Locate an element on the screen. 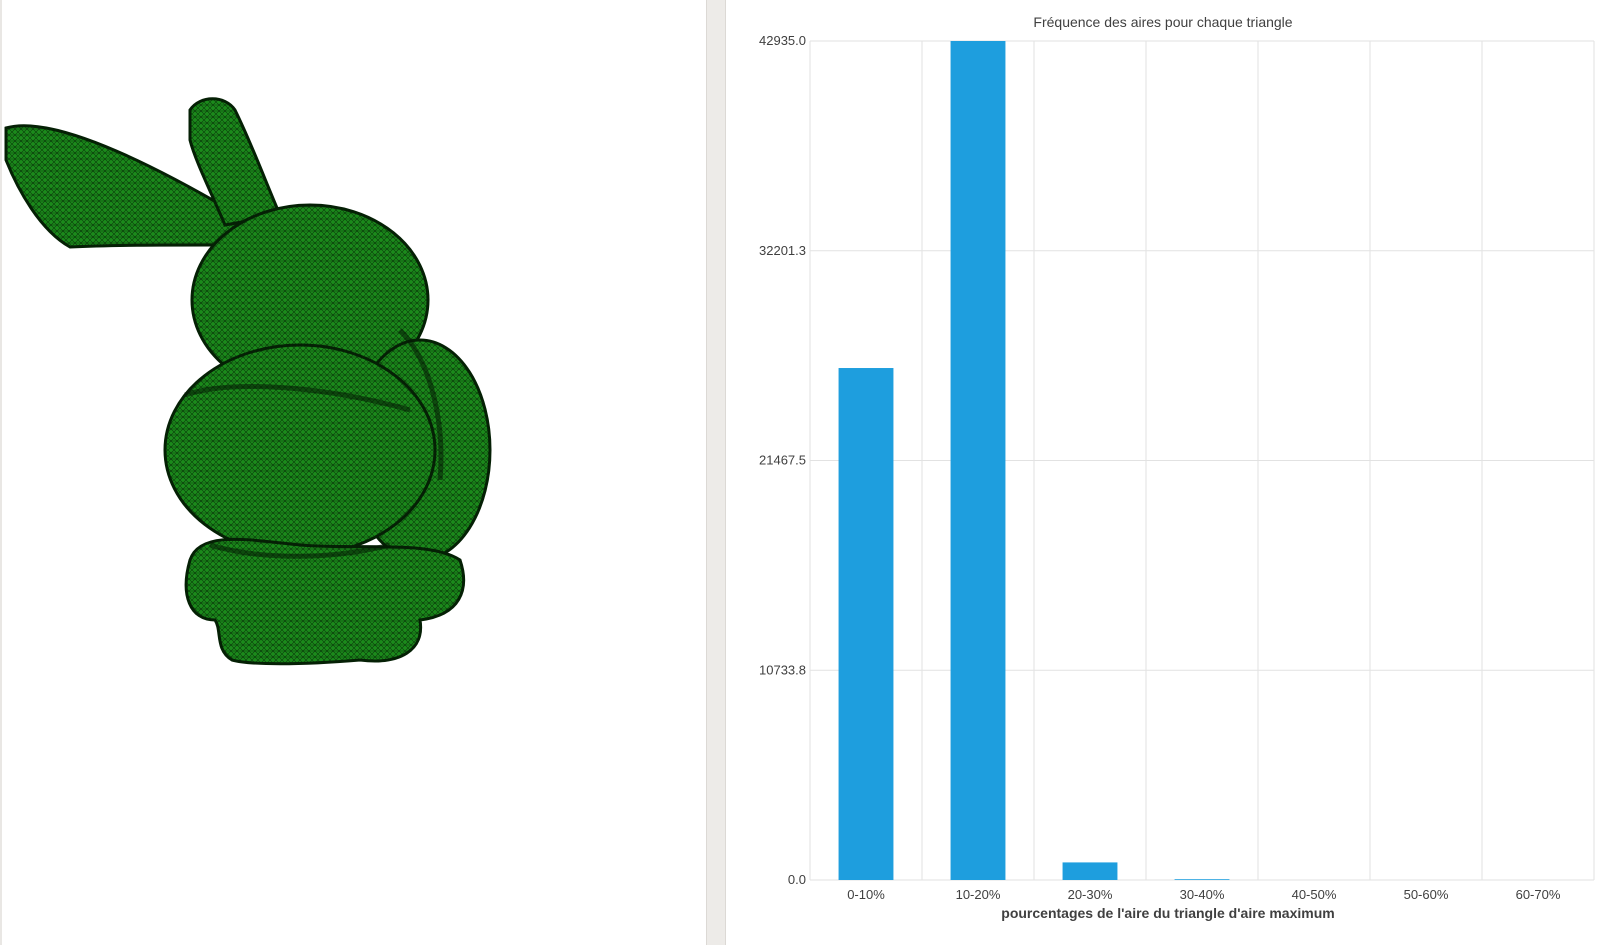  x-tick-label: 60-70% is located at coordinates (1538, 894).